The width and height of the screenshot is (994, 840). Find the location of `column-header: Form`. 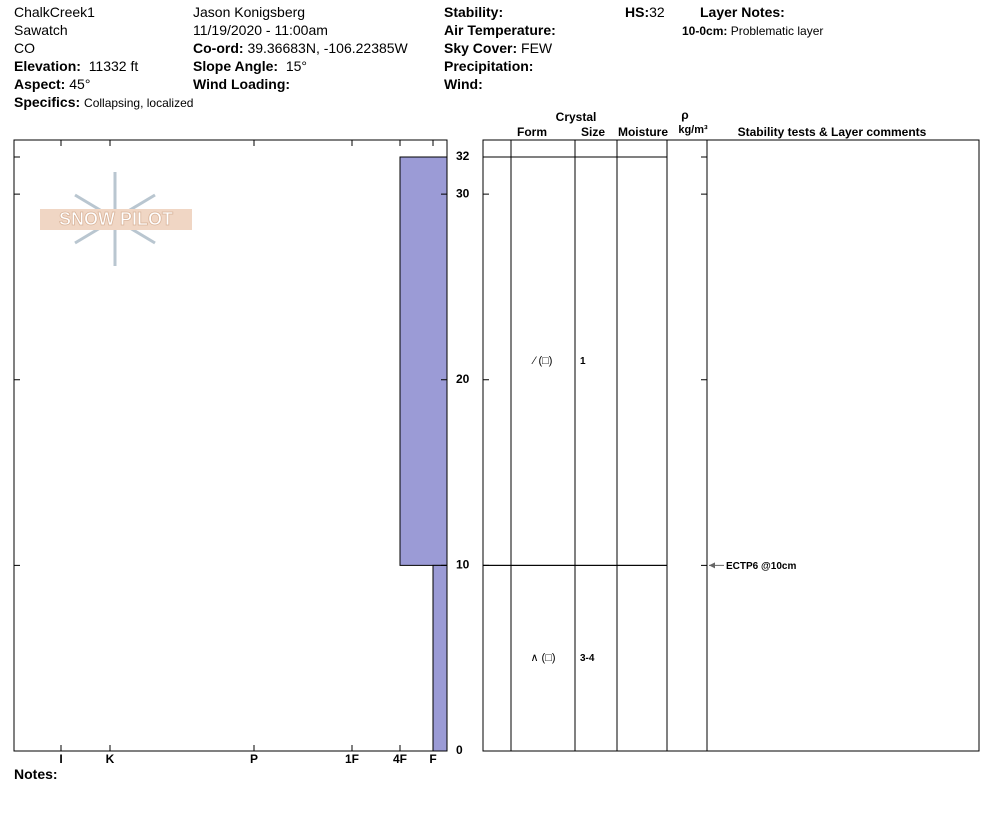

column-header: Form is located at coordinates (532, 132).